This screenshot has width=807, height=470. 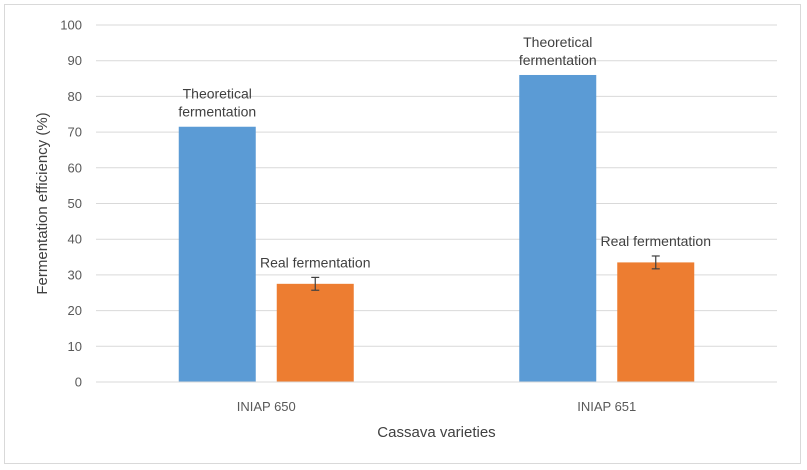 I want to click on y-tick-label: 10, so click(x=75, y=346).